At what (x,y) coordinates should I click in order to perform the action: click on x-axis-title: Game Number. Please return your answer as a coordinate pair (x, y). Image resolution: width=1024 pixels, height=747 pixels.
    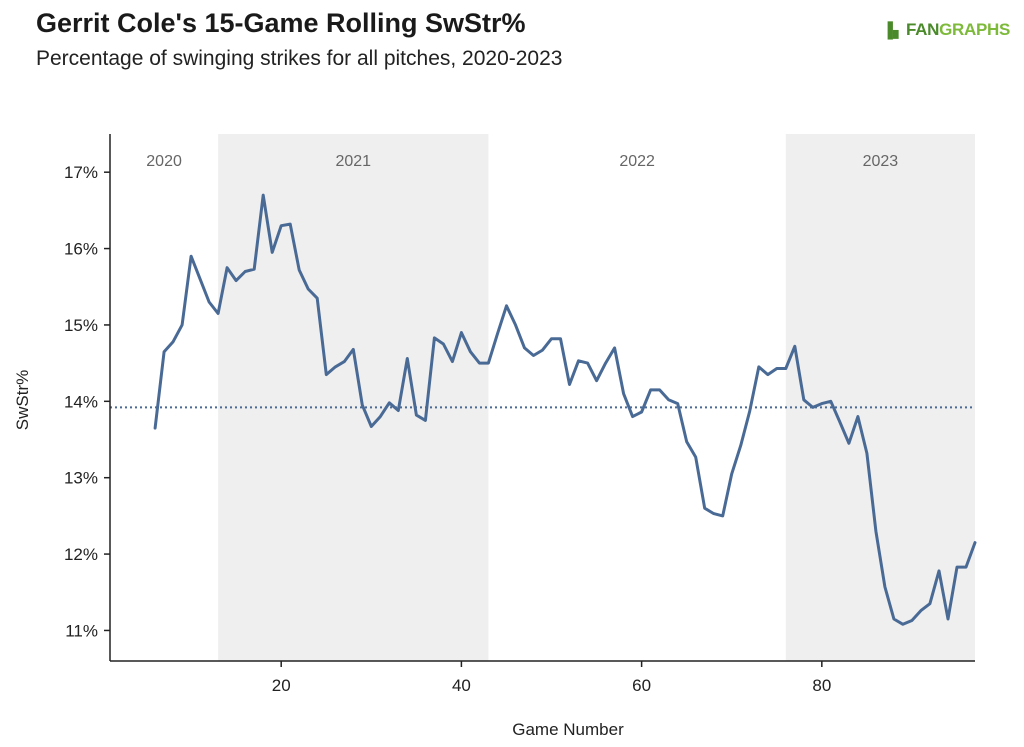
    Looking at the image, I should click on (568, 729).